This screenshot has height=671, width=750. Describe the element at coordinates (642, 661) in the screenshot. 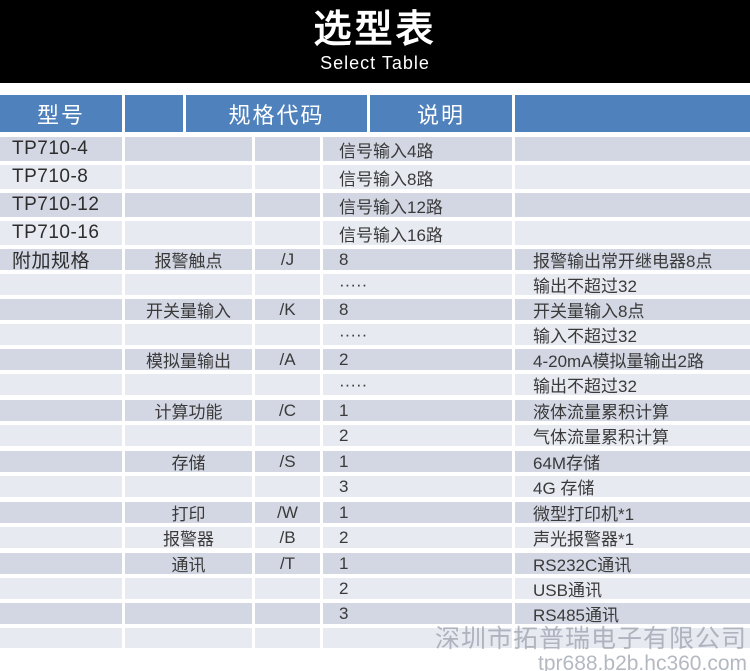

I see `watermark-site: tpr688.b2b.hc360.com` at that location.